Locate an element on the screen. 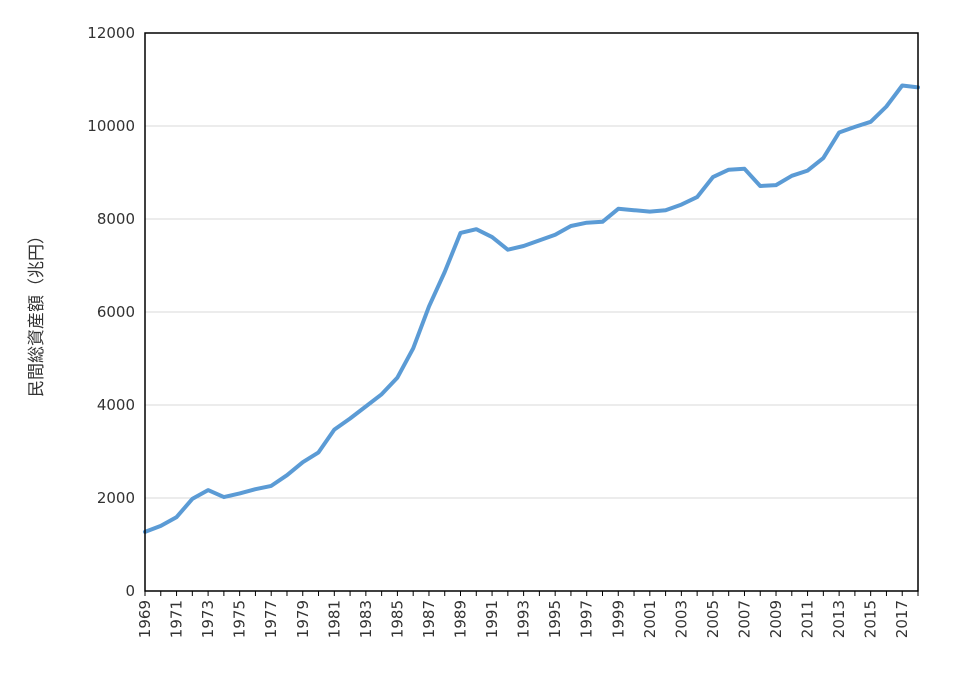 Image resolution: width=963 pixels, height=681 pixels. x-tick-label: 1993 is located at coordinates (524, 619).